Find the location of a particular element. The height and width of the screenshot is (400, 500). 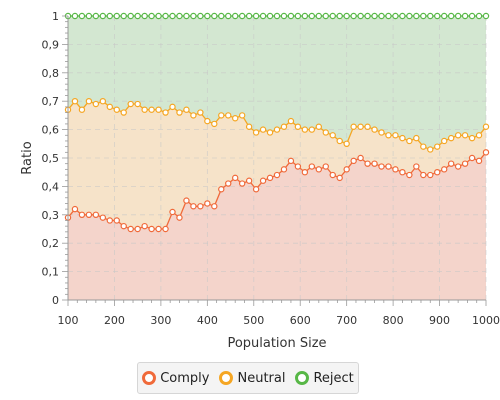

legend-item-comply: Comply is located at coordinates (175, 378).